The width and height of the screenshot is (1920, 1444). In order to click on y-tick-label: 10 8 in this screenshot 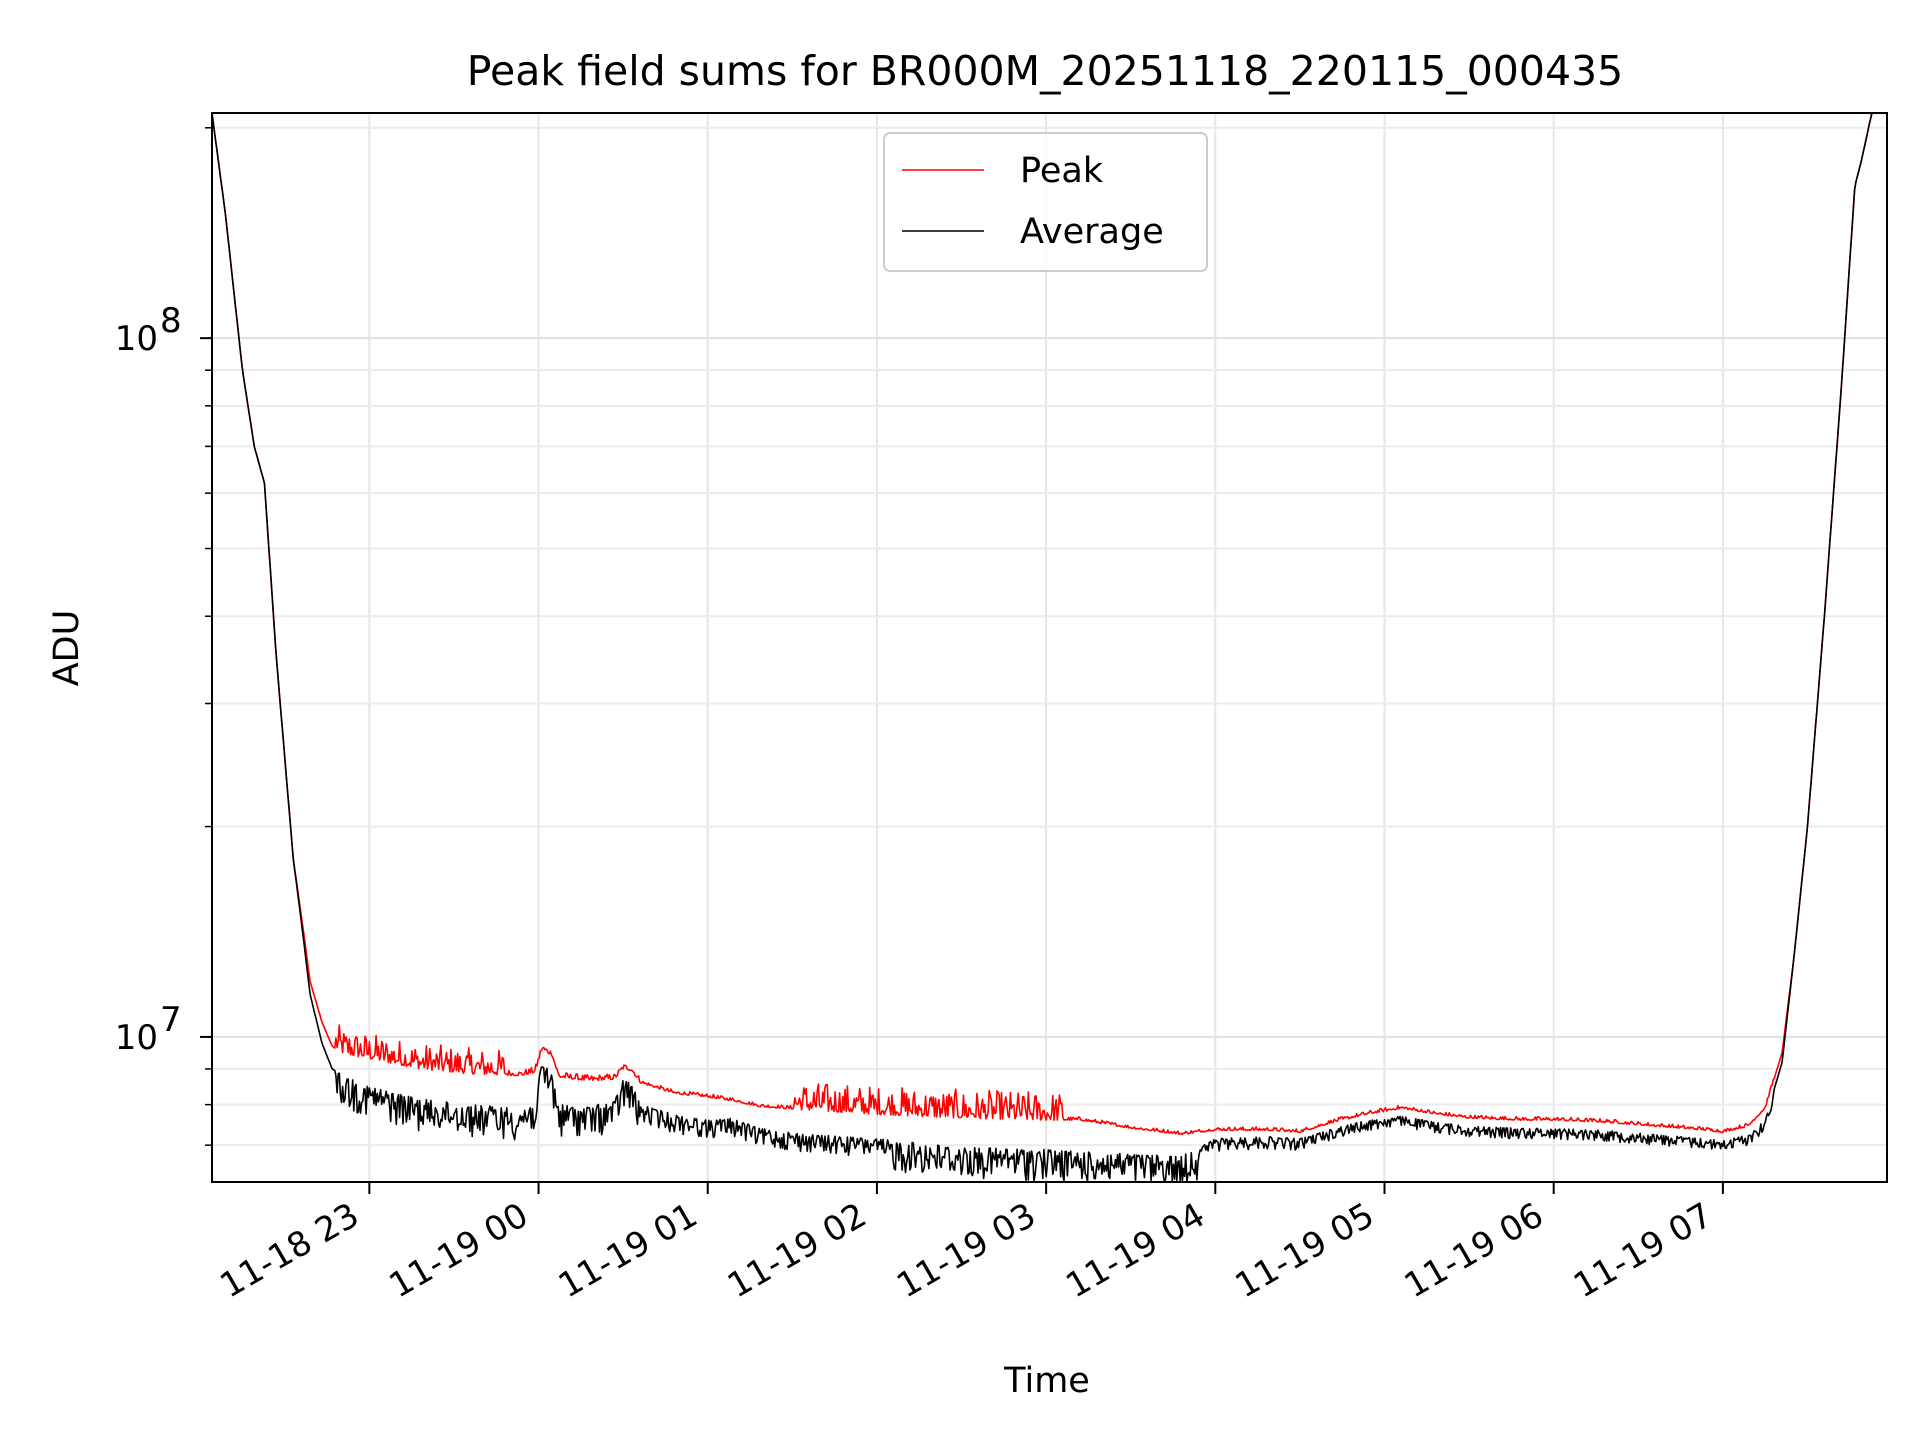, I will do `click(148, 330)`.